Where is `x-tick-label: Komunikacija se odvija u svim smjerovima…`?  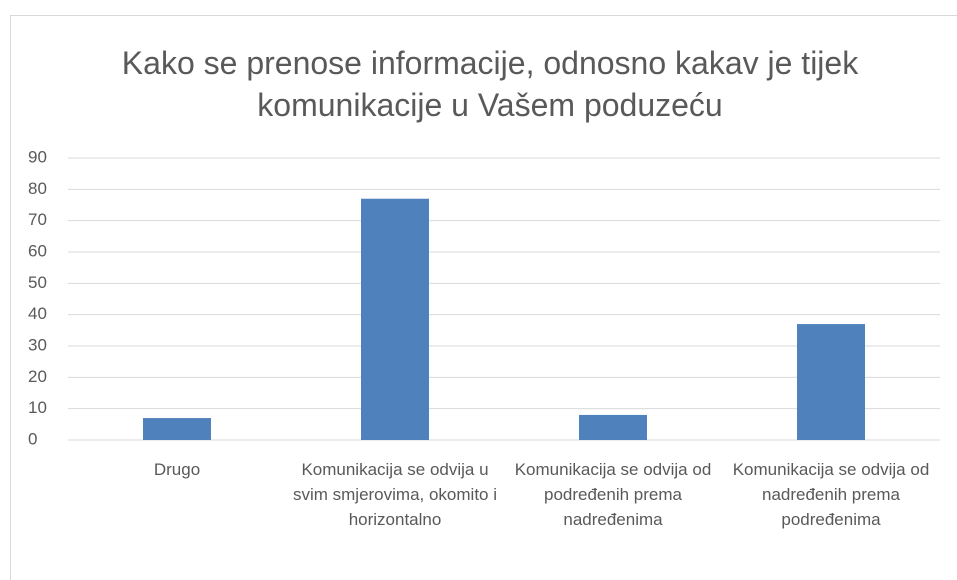
x-tick-label: Komunikacija se odvija u svim smjerovima… is located at coordinates (395, 494).